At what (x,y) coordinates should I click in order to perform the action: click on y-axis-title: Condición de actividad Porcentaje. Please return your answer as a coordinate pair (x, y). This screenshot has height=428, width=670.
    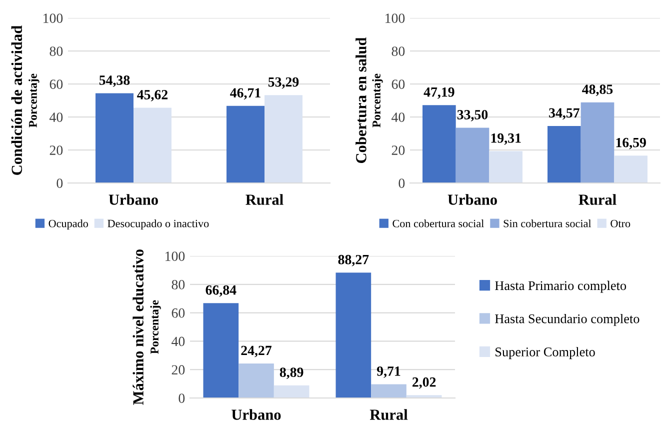
    Looking at the image, I should click on (25, 100).